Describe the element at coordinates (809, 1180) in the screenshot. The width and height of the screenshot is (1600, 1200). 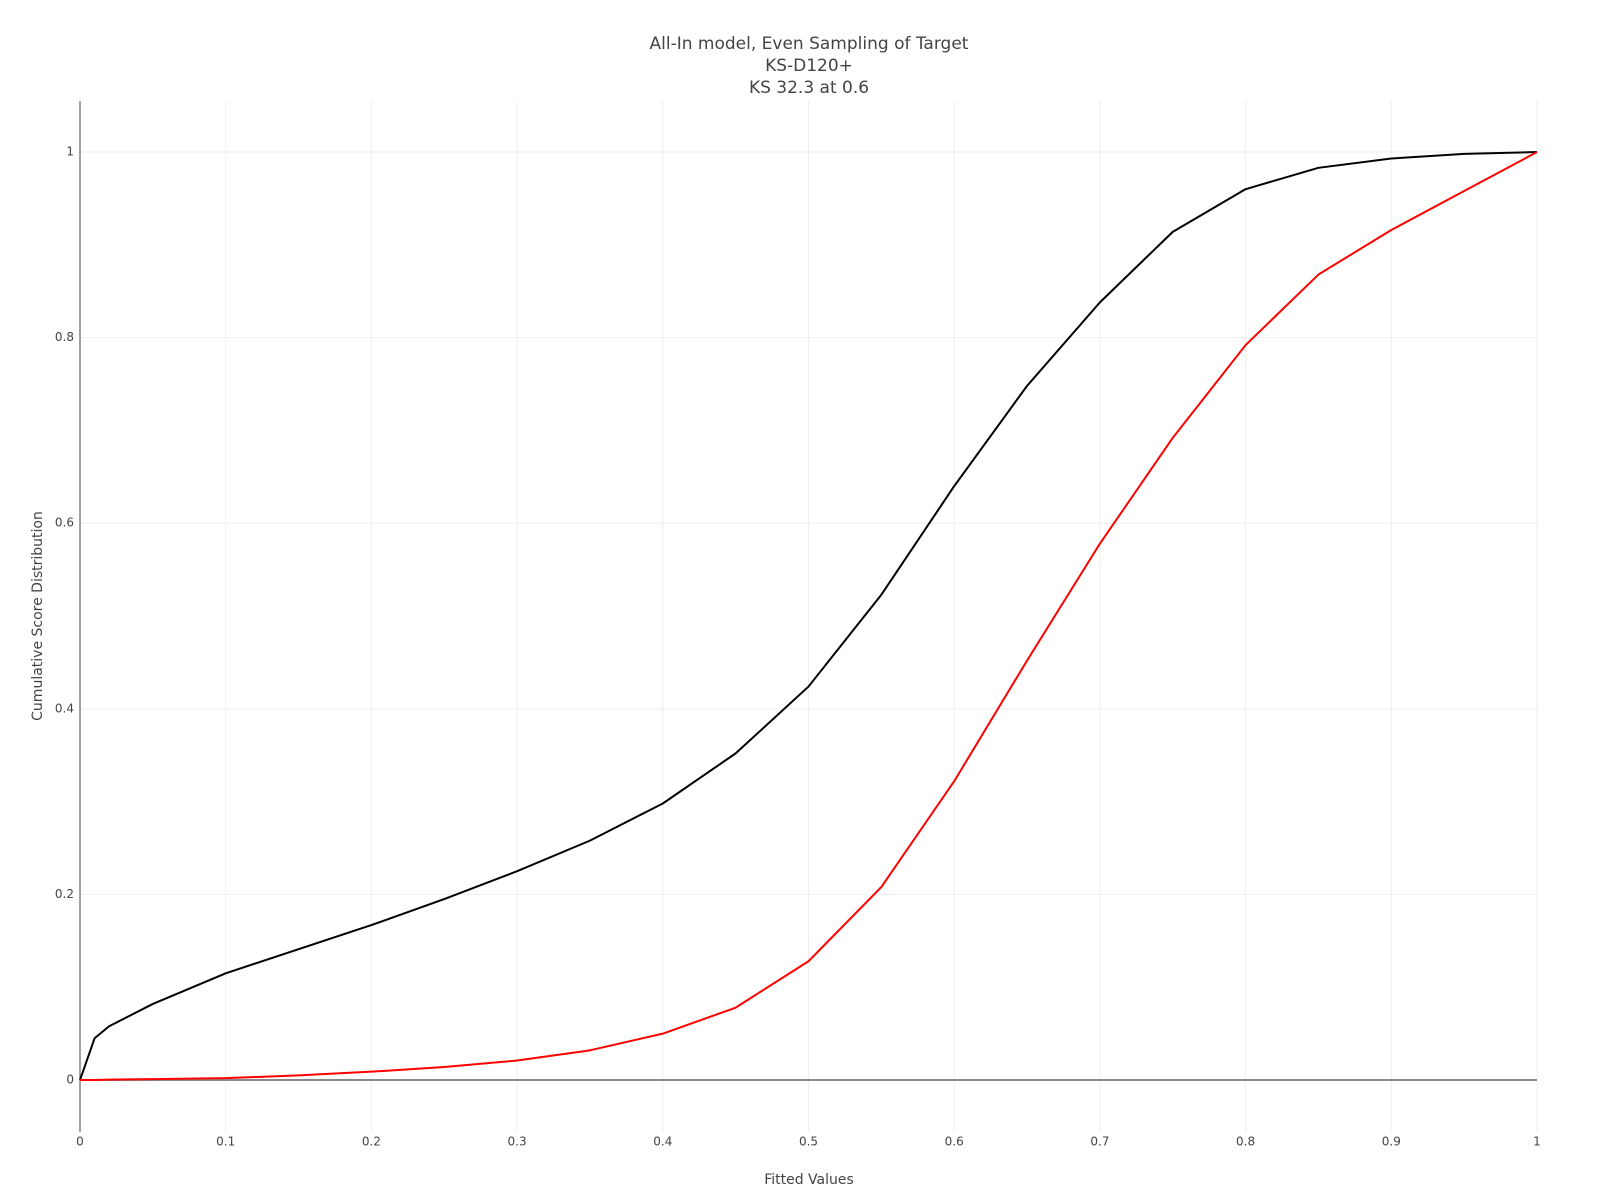
I see `x-axis-label: Fitted Values` at that location.